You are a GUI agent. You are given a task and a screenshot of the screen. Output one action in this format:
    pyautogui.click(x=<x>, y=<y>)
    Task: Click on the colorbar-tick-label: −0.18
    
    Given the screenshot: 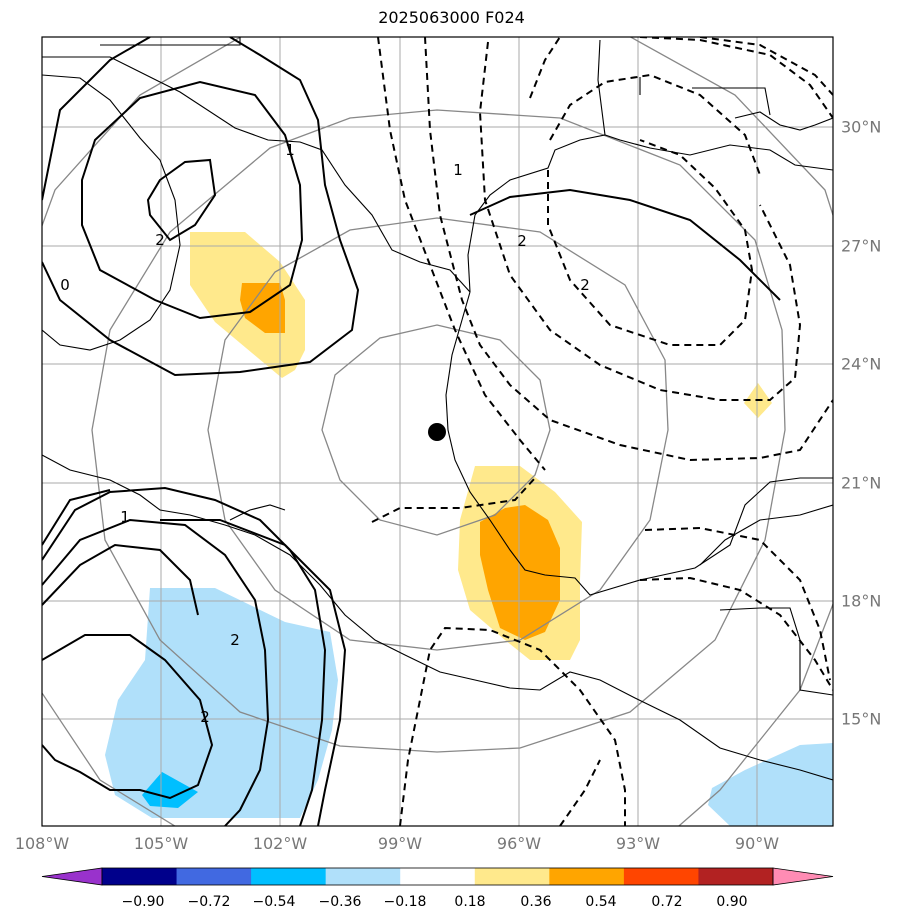 What is the action you would take?
    pyautogui.click(x=405, y=902)
    